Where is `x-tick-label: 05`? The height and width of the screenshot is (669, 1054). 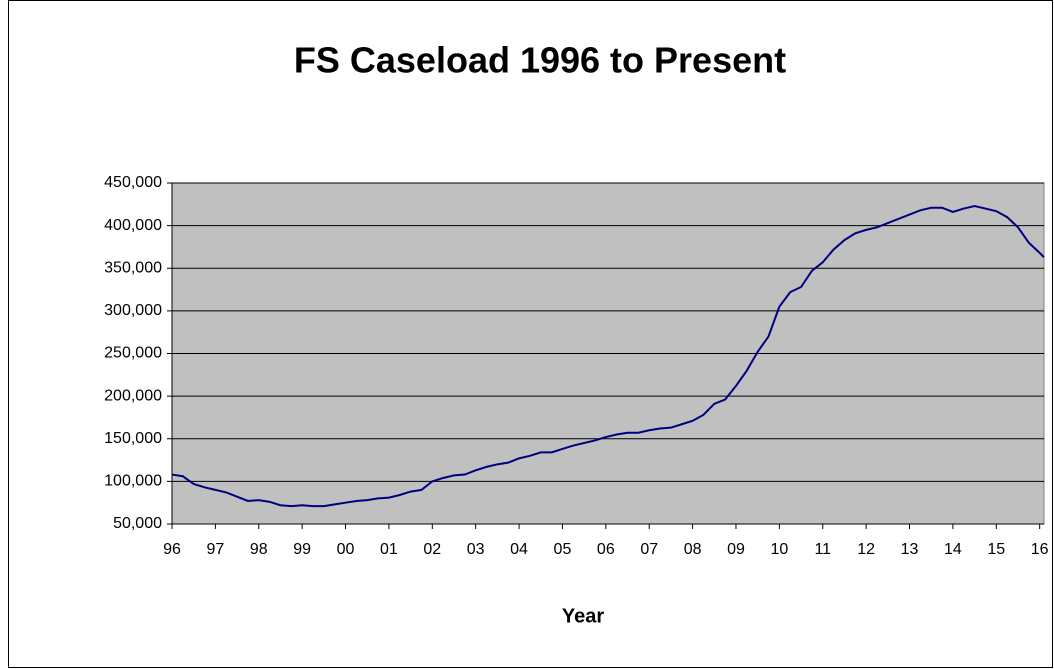 x-tick-label: 05 is located at coordinates (563, 549).